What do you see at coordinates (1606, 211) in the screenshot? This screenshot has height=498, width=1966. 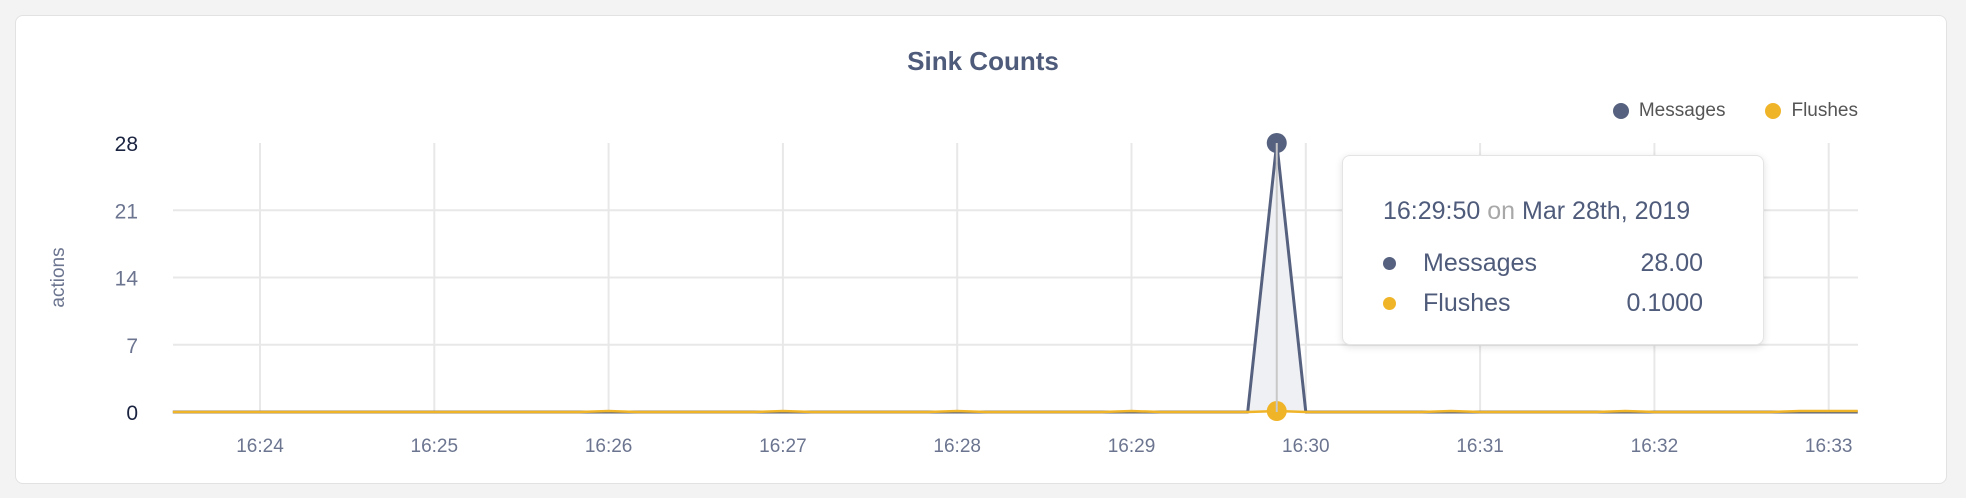 I see `tooltip-date: Mar 28th, 2019` at bounding box center [1606, 211].